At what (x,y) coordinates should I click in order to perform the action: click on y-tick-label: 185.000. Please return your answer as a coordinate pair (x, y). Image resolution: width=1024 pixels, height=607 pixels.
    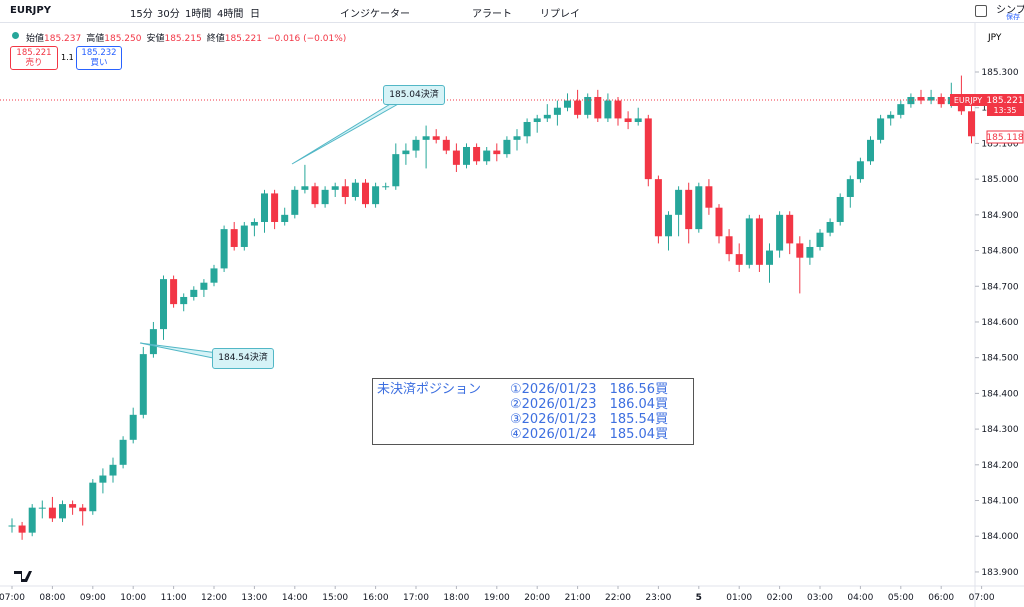
    Looking at the image, I should click on (999, 180).